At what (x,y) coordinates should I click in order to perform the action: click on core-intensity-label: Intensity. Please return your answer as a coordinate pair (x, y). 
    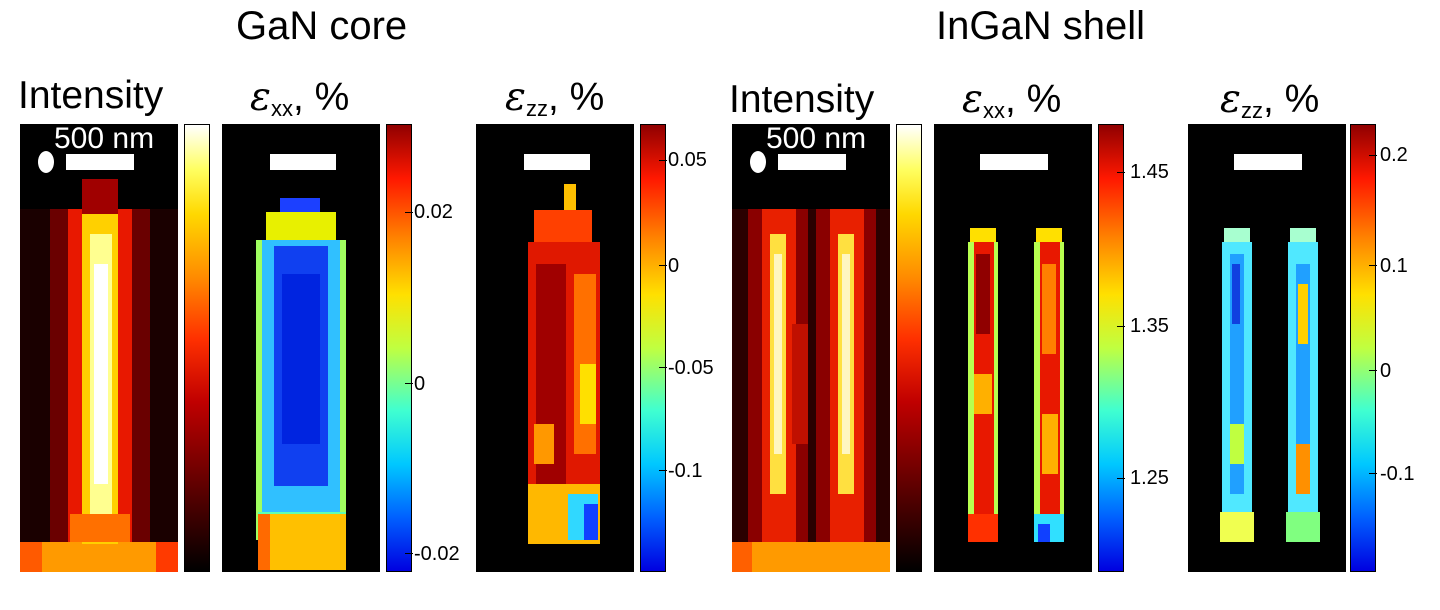
    Looking at the image, I should click on (91, 95).